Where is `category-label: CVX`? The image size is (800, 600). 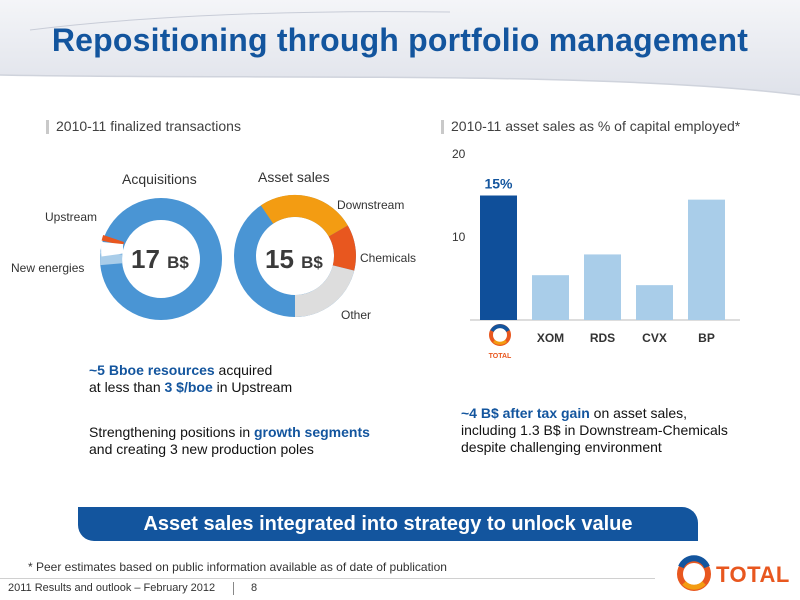
category-label: CVX is located at coordinates (654, 338).